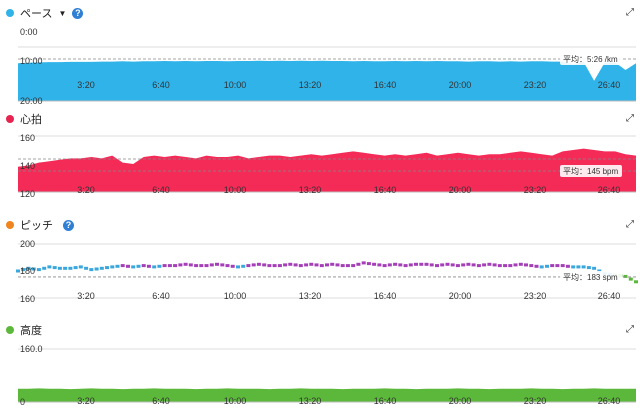 Image resolution: width=640 pixels, height=412 pixels. I want to click on pace-average-bg, so click(591, 59).